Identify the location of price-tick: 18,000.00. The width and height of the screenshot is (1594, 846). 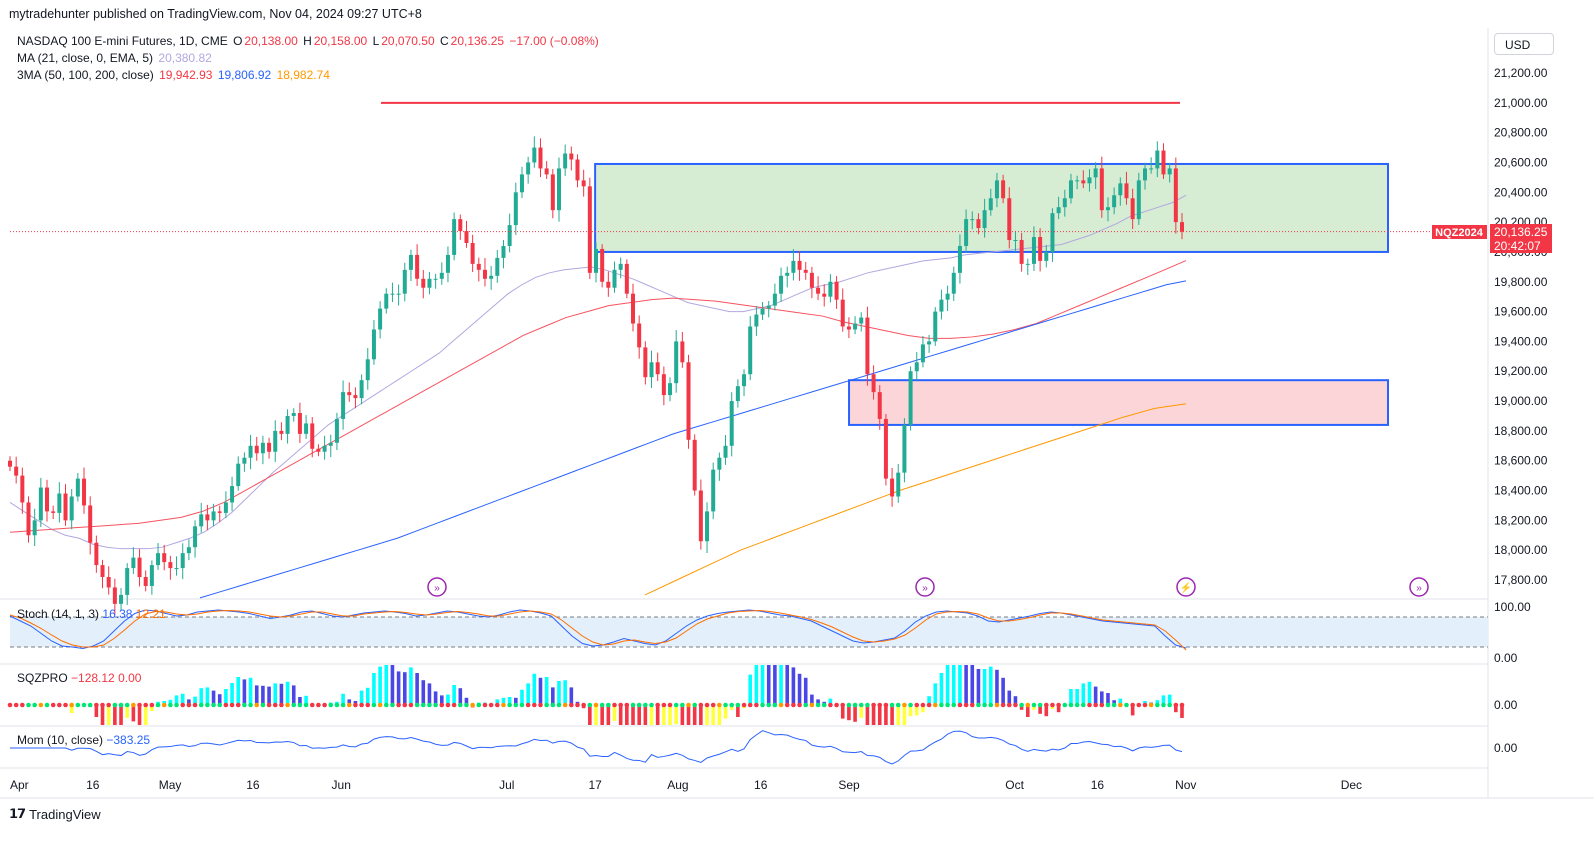
(1521, 550).